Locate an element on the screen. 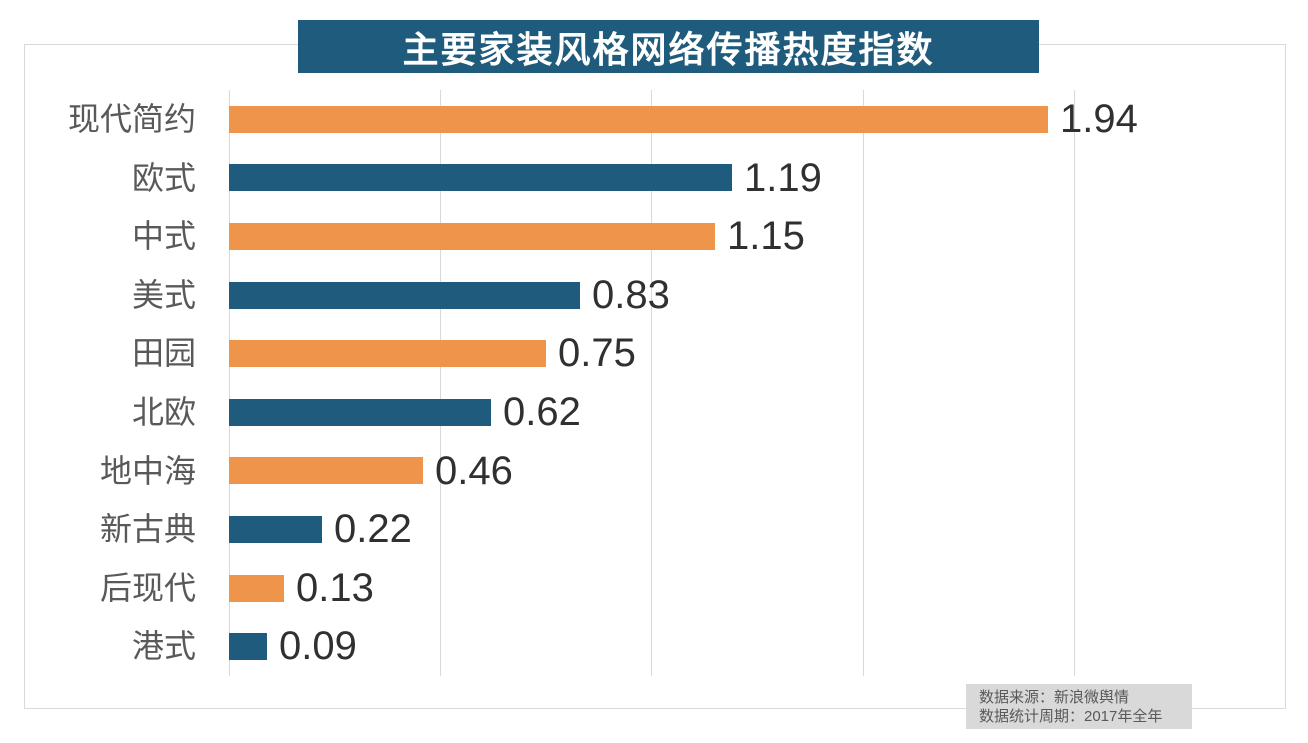  value-label: 1.19 is located at coordinates (783, 177).